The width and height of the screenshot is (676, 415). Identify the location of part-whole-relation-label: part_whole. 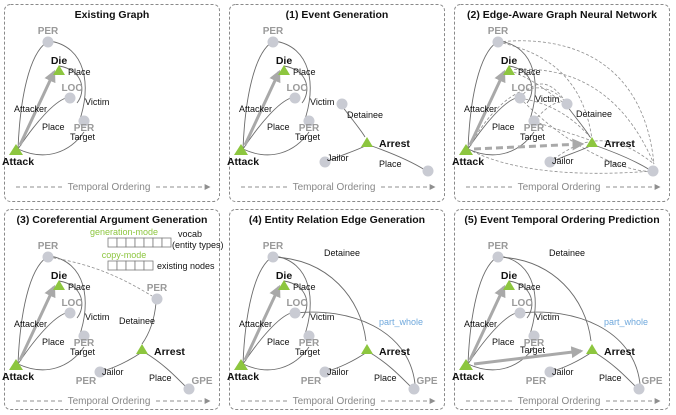
(401, 322).